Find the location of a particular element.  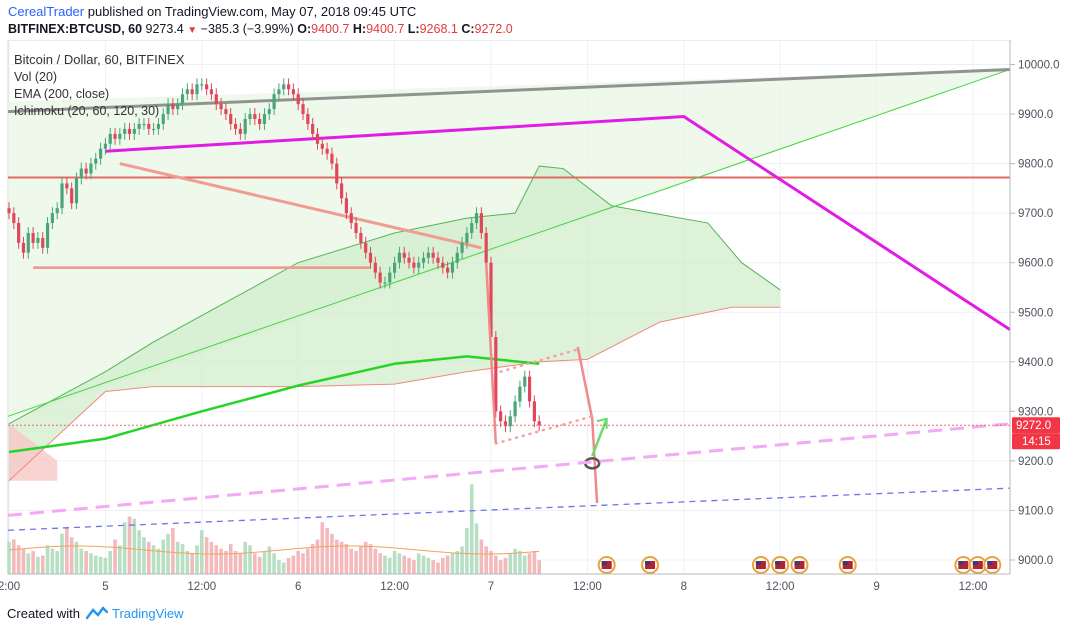

footer: Created with TradingView is located at coordinates (95, 614).